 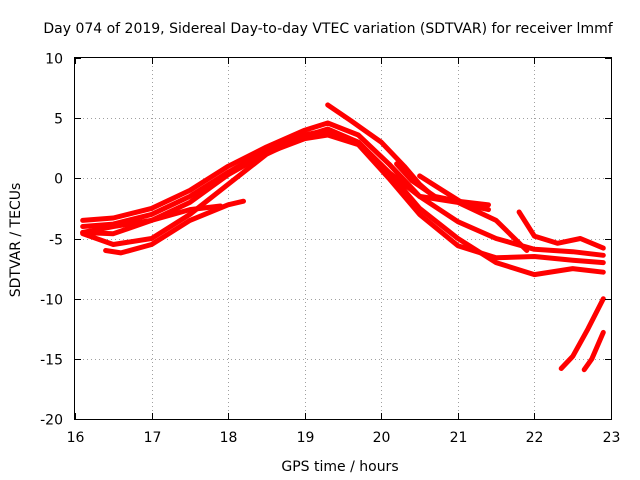 What do you see at coordinates (339, 467) in the screenshot?
I see `x-axis-label: GPS time / hours` at bounding box center [339, 467].